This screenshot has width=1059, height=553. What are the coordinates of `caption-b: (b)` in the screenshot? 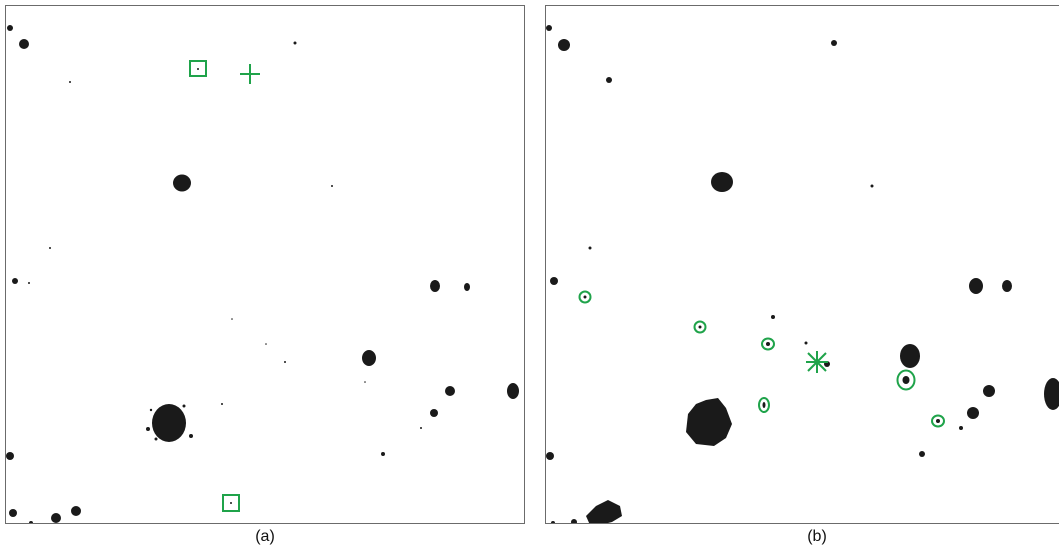 It's located at (817, 536).